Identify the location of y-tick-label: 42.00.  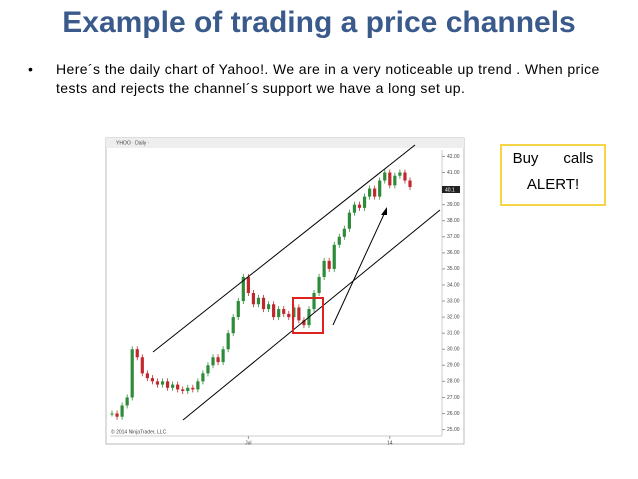
(453, 157).